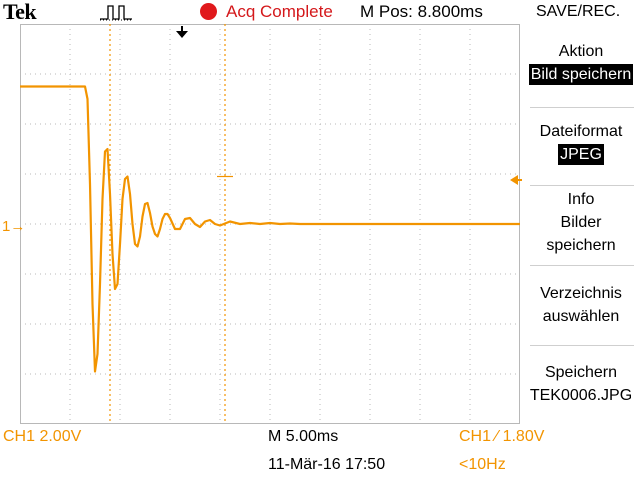 Image resolution: width=640 pixels, height=480 pixels. Describe the element at coordinates (581, 372) in the screenshot. I see `menu-speichern-line1: Speichern` at that location.